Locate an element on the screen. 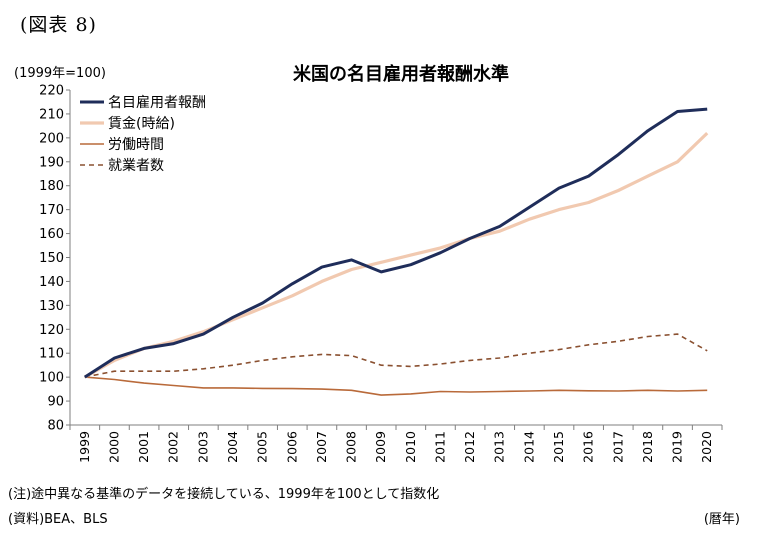 The image size is (762, 543). x-tick-label: 2017 is located at coordinates (617, 447).